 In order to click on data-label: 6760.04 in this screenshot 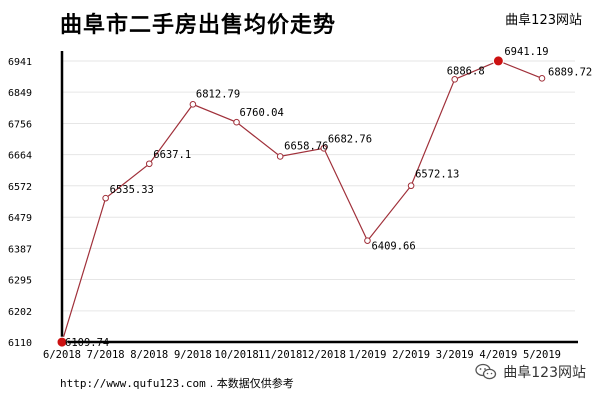, I will do `click(262, 113)`.